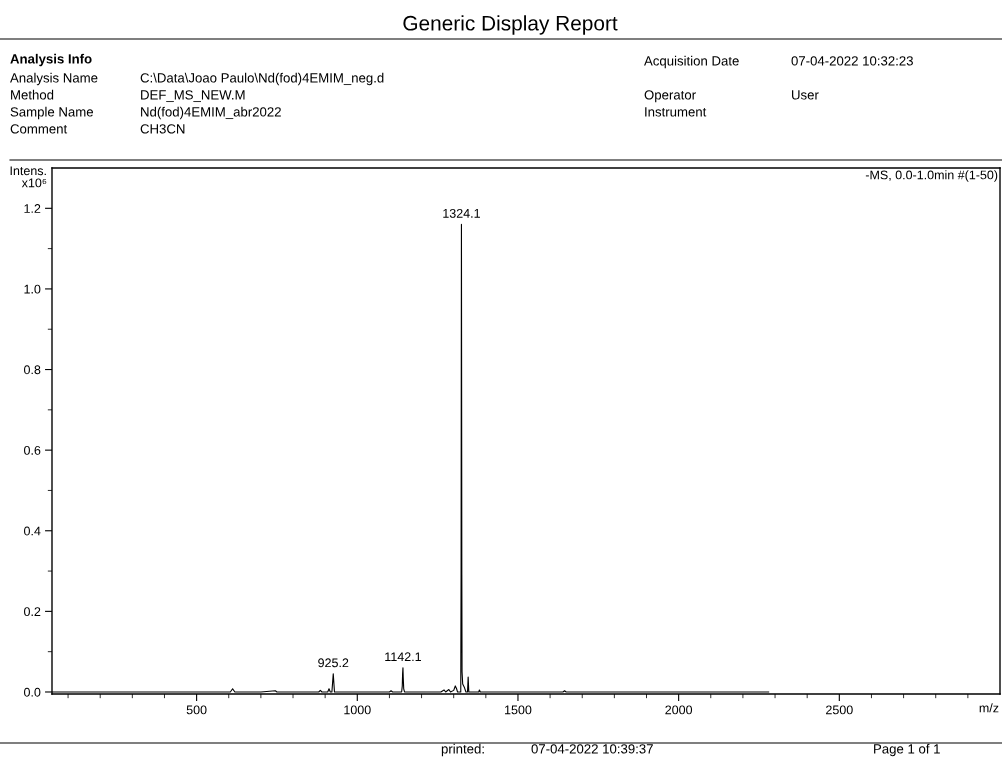 This screenshot has height=758, width=1002. Describe the element at coordinates (805, 95) in the screenshot. I see `text: User` at that location.